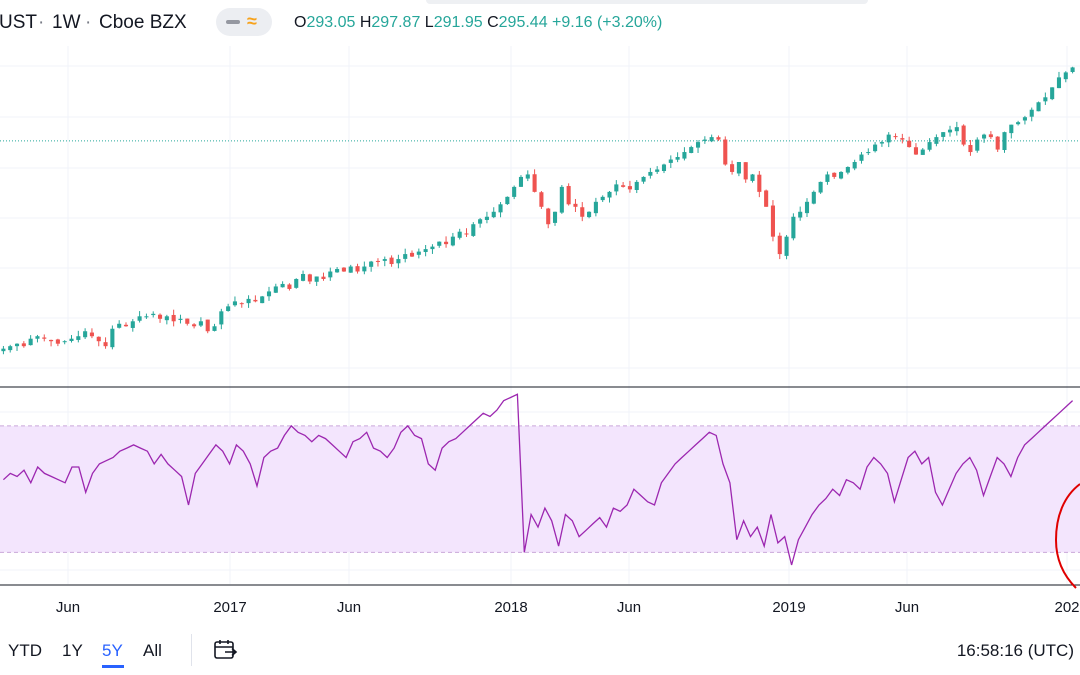 The height and width of the screenshot is (675, 1080). I want to click on range-all-button: All, so click(152, 650).